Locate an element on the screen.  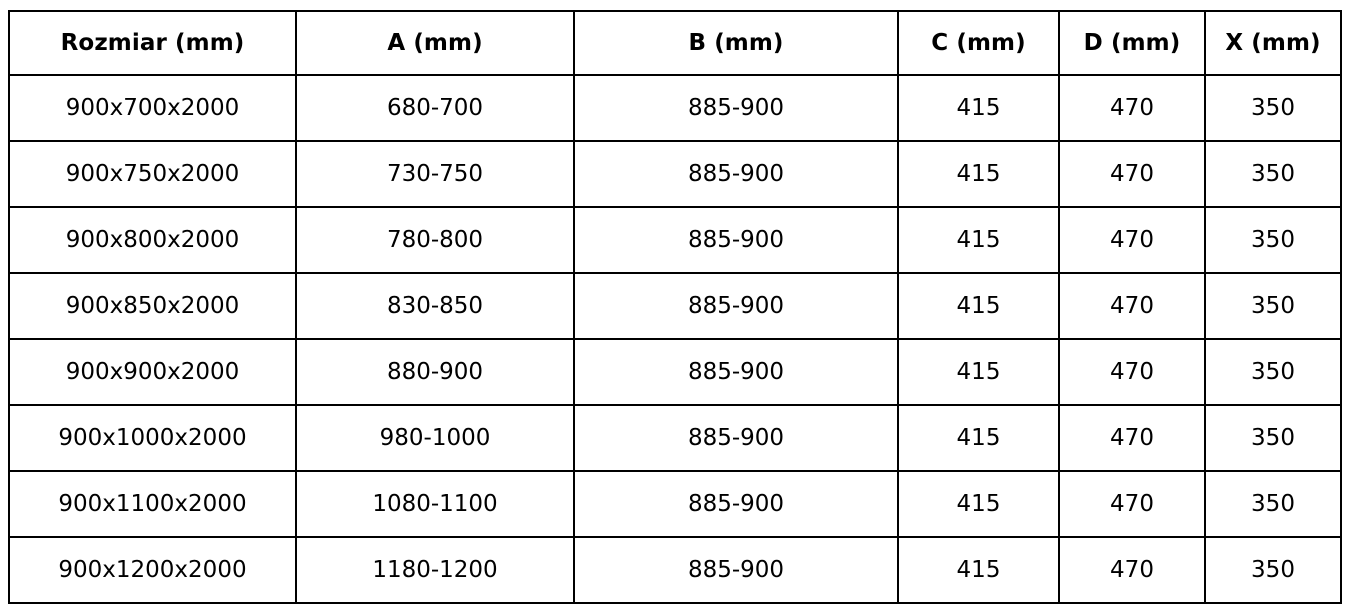
cell-size: 900x1200x2000 is located at coordinates (152, 570).